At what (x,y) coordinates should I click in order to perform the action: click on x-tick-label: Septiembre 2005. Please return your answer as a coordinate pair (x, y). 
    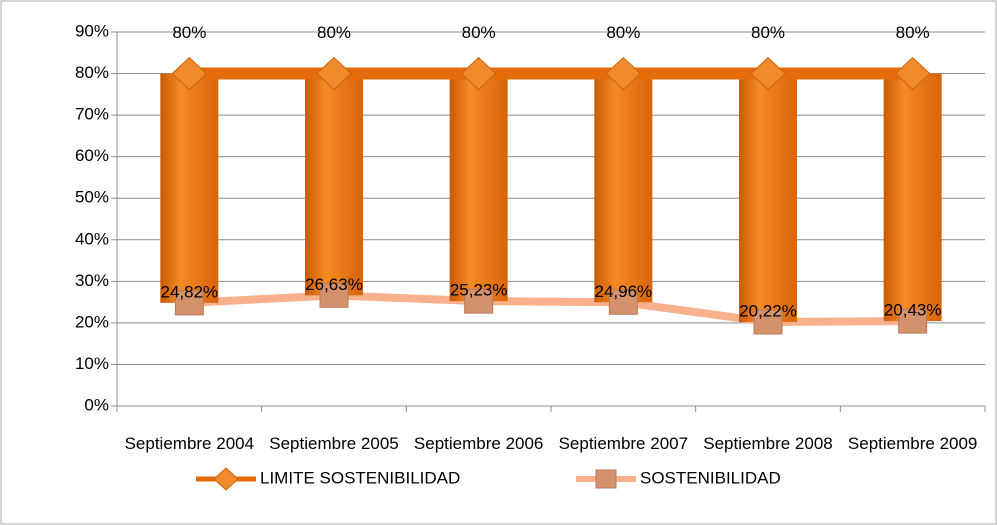
    Looking at the image, I should click on (334, 443).